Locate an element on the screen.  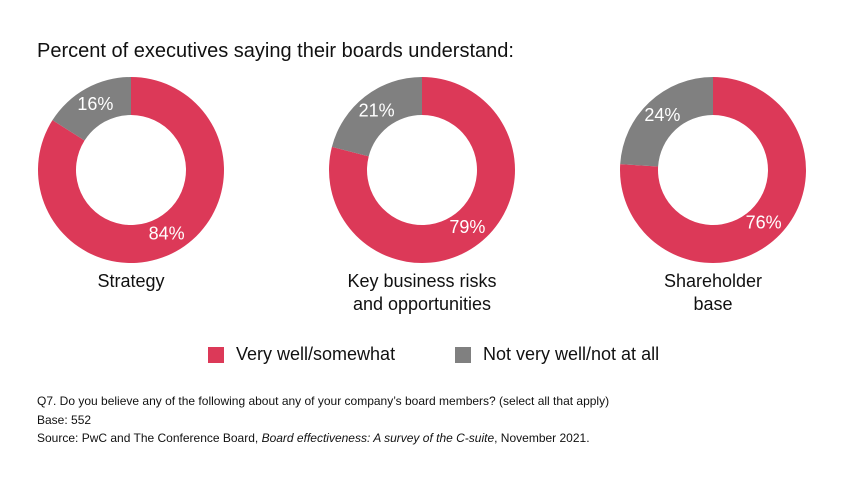
legend-entry: Very well/somewhat is located at coordinates (301, 354).